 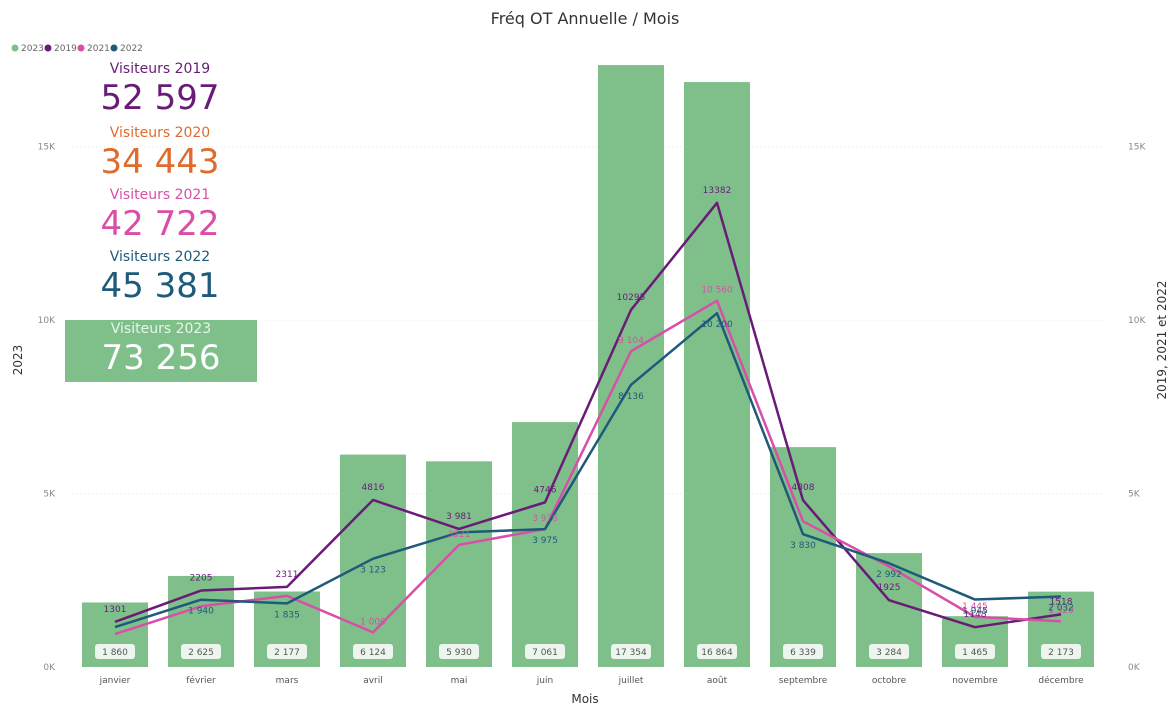 I want to click on bar-label-juin: 7 061, so click(x=545, y=653).